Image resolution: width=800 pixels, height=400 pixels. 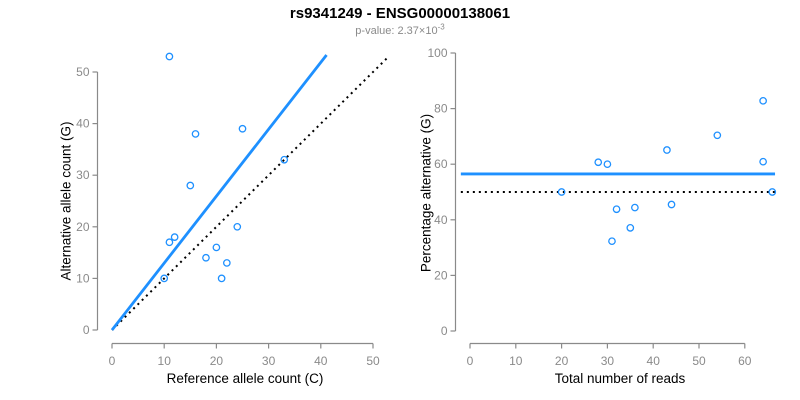 What do you see at coordinates (83, 175) in the screenshot?
I see `left-y-tick-label: 30` at bounding box center [83, 175].